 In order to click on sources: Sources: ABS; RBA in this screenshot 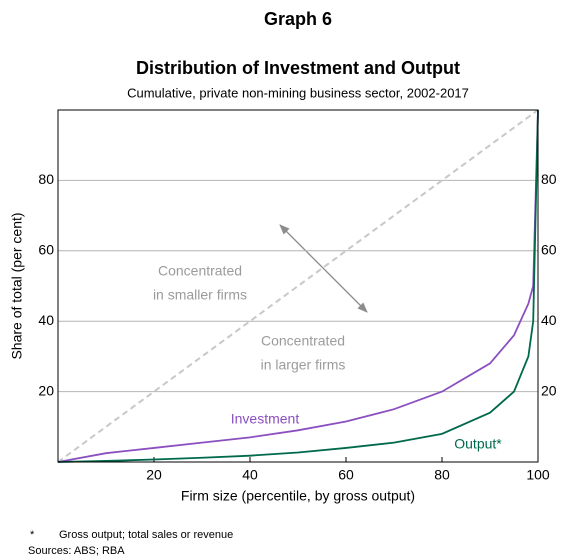, I will do `click(76, 551)`.